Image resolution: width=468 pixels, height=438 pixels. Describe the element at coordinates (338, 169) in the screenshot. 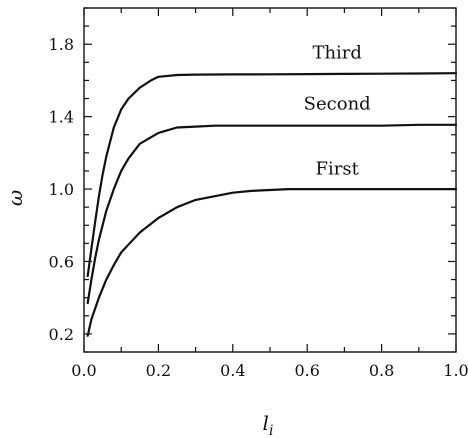

I see `series-label-first: First` at that location.